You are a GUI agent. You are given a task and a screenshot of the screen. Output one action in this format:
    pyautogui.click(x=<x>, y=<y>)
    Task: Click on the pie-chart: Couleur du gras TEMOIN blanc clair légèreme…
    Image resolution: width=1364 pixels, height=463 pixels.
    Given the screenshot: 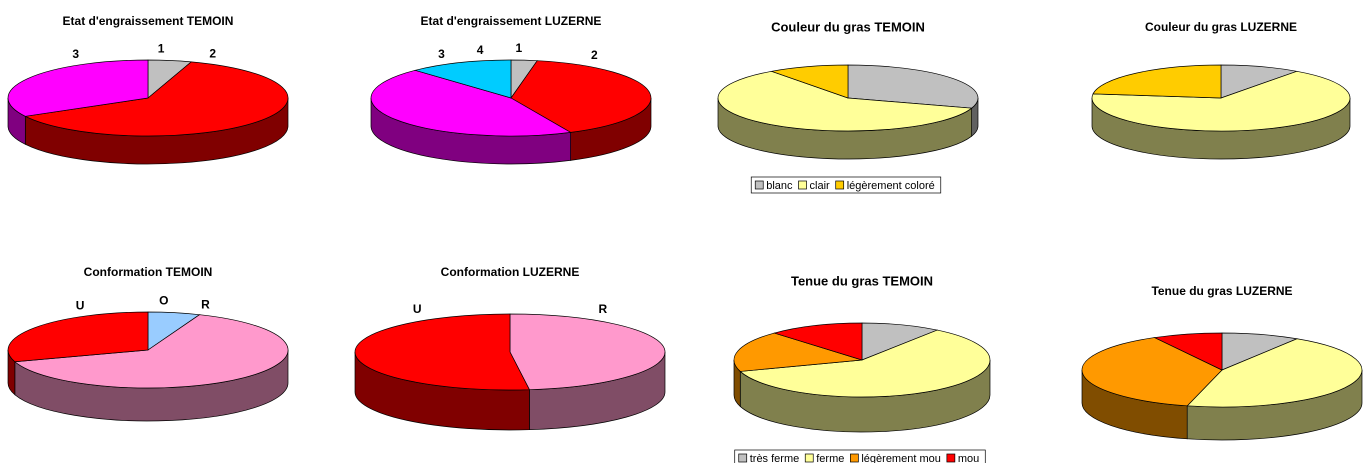 What is the action you would take?
    pyautogui.click(x=848, y=106)
    